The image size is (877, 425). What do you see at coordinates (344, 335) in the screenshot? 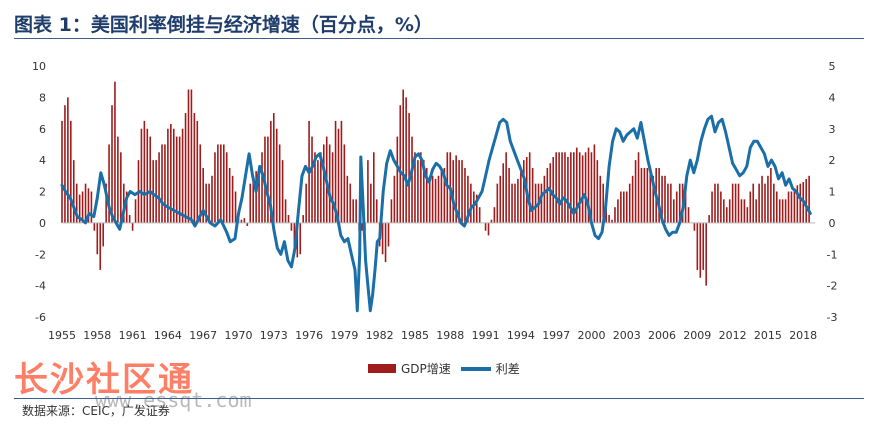
I see `x-tick-label: 1979` at bounding box center [344, 335].